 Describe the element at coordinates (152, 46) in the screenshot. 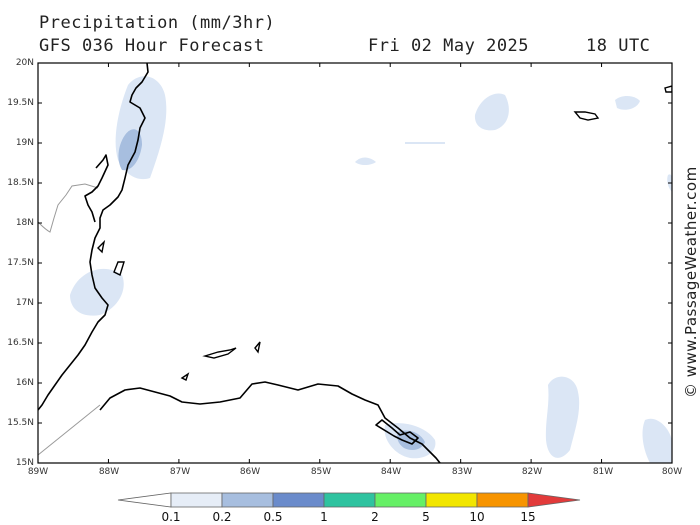

I see `forecast-subtitle: GFS 036 Hour Forecast` at that location.